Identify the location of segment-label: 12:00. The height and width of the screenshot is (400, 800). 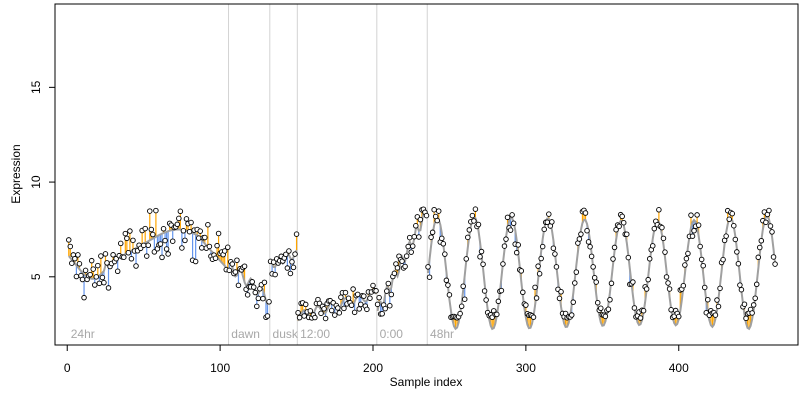
(315, 334).